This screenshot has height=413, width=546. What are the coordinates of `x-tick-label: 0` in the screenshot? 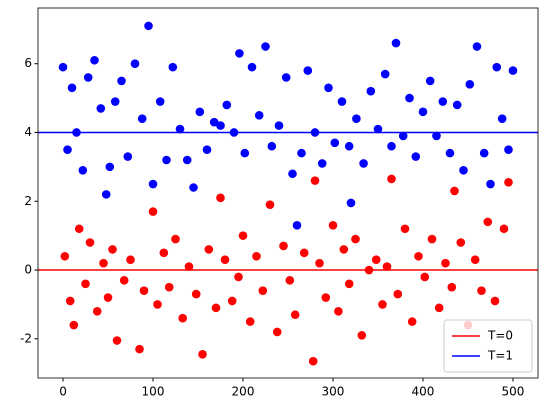 It's located at (63, 392).